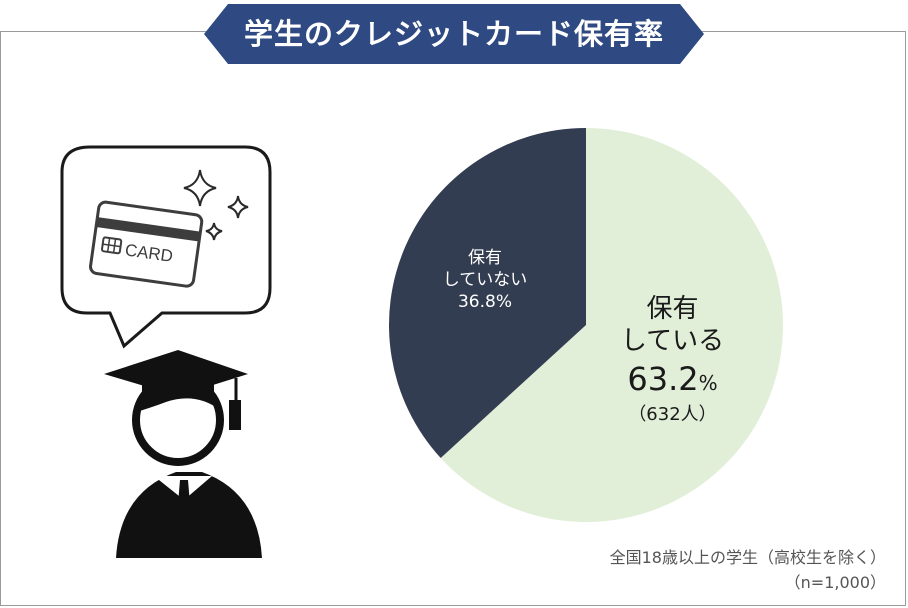 The image size is (908, 608). Describe the element at coordinates (672, 414) in the screenshot. I see `owned-count: （632人）` at that location.